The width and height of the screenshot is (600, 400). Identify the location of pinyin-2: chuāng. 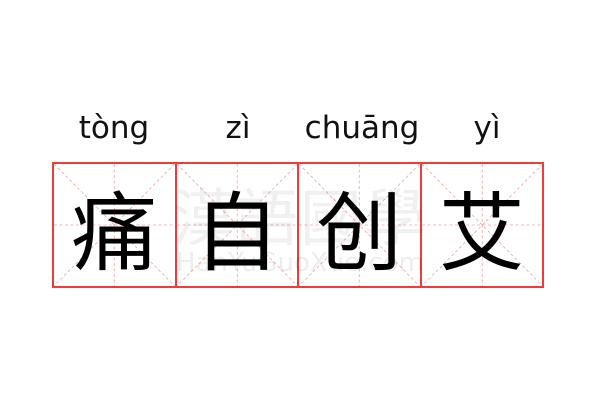
(362, 128).